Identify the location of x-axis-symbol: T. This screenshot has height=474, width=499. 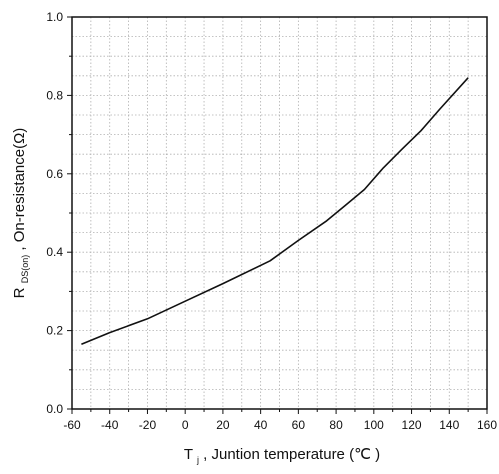
(188, 454).